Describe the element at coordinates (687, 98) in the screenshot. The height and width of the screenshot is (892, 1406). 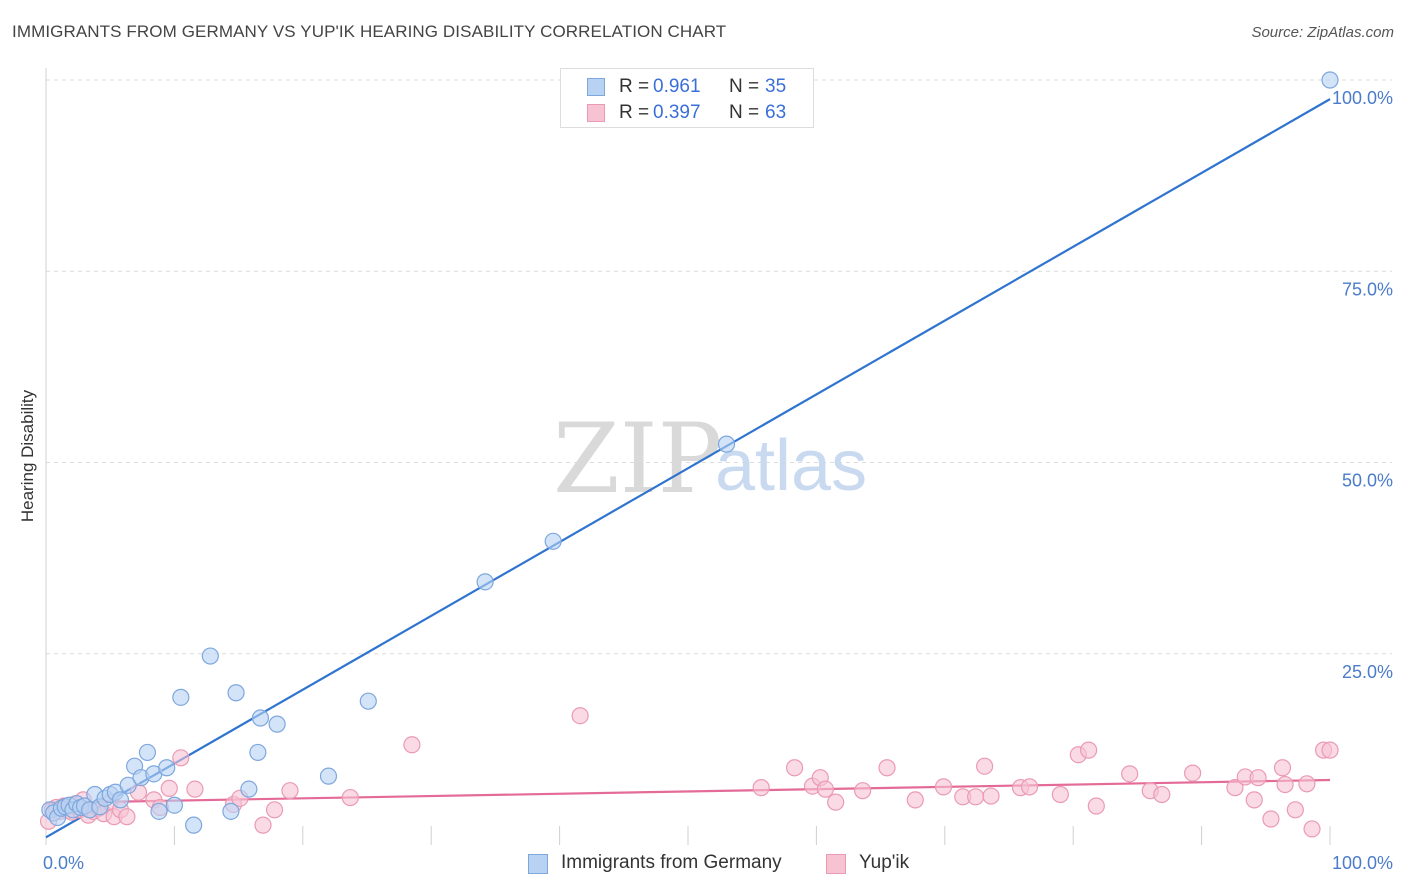
I see `stats-legend: R = 0.961 N = 35 R = 0.397 N = 63` at that location.